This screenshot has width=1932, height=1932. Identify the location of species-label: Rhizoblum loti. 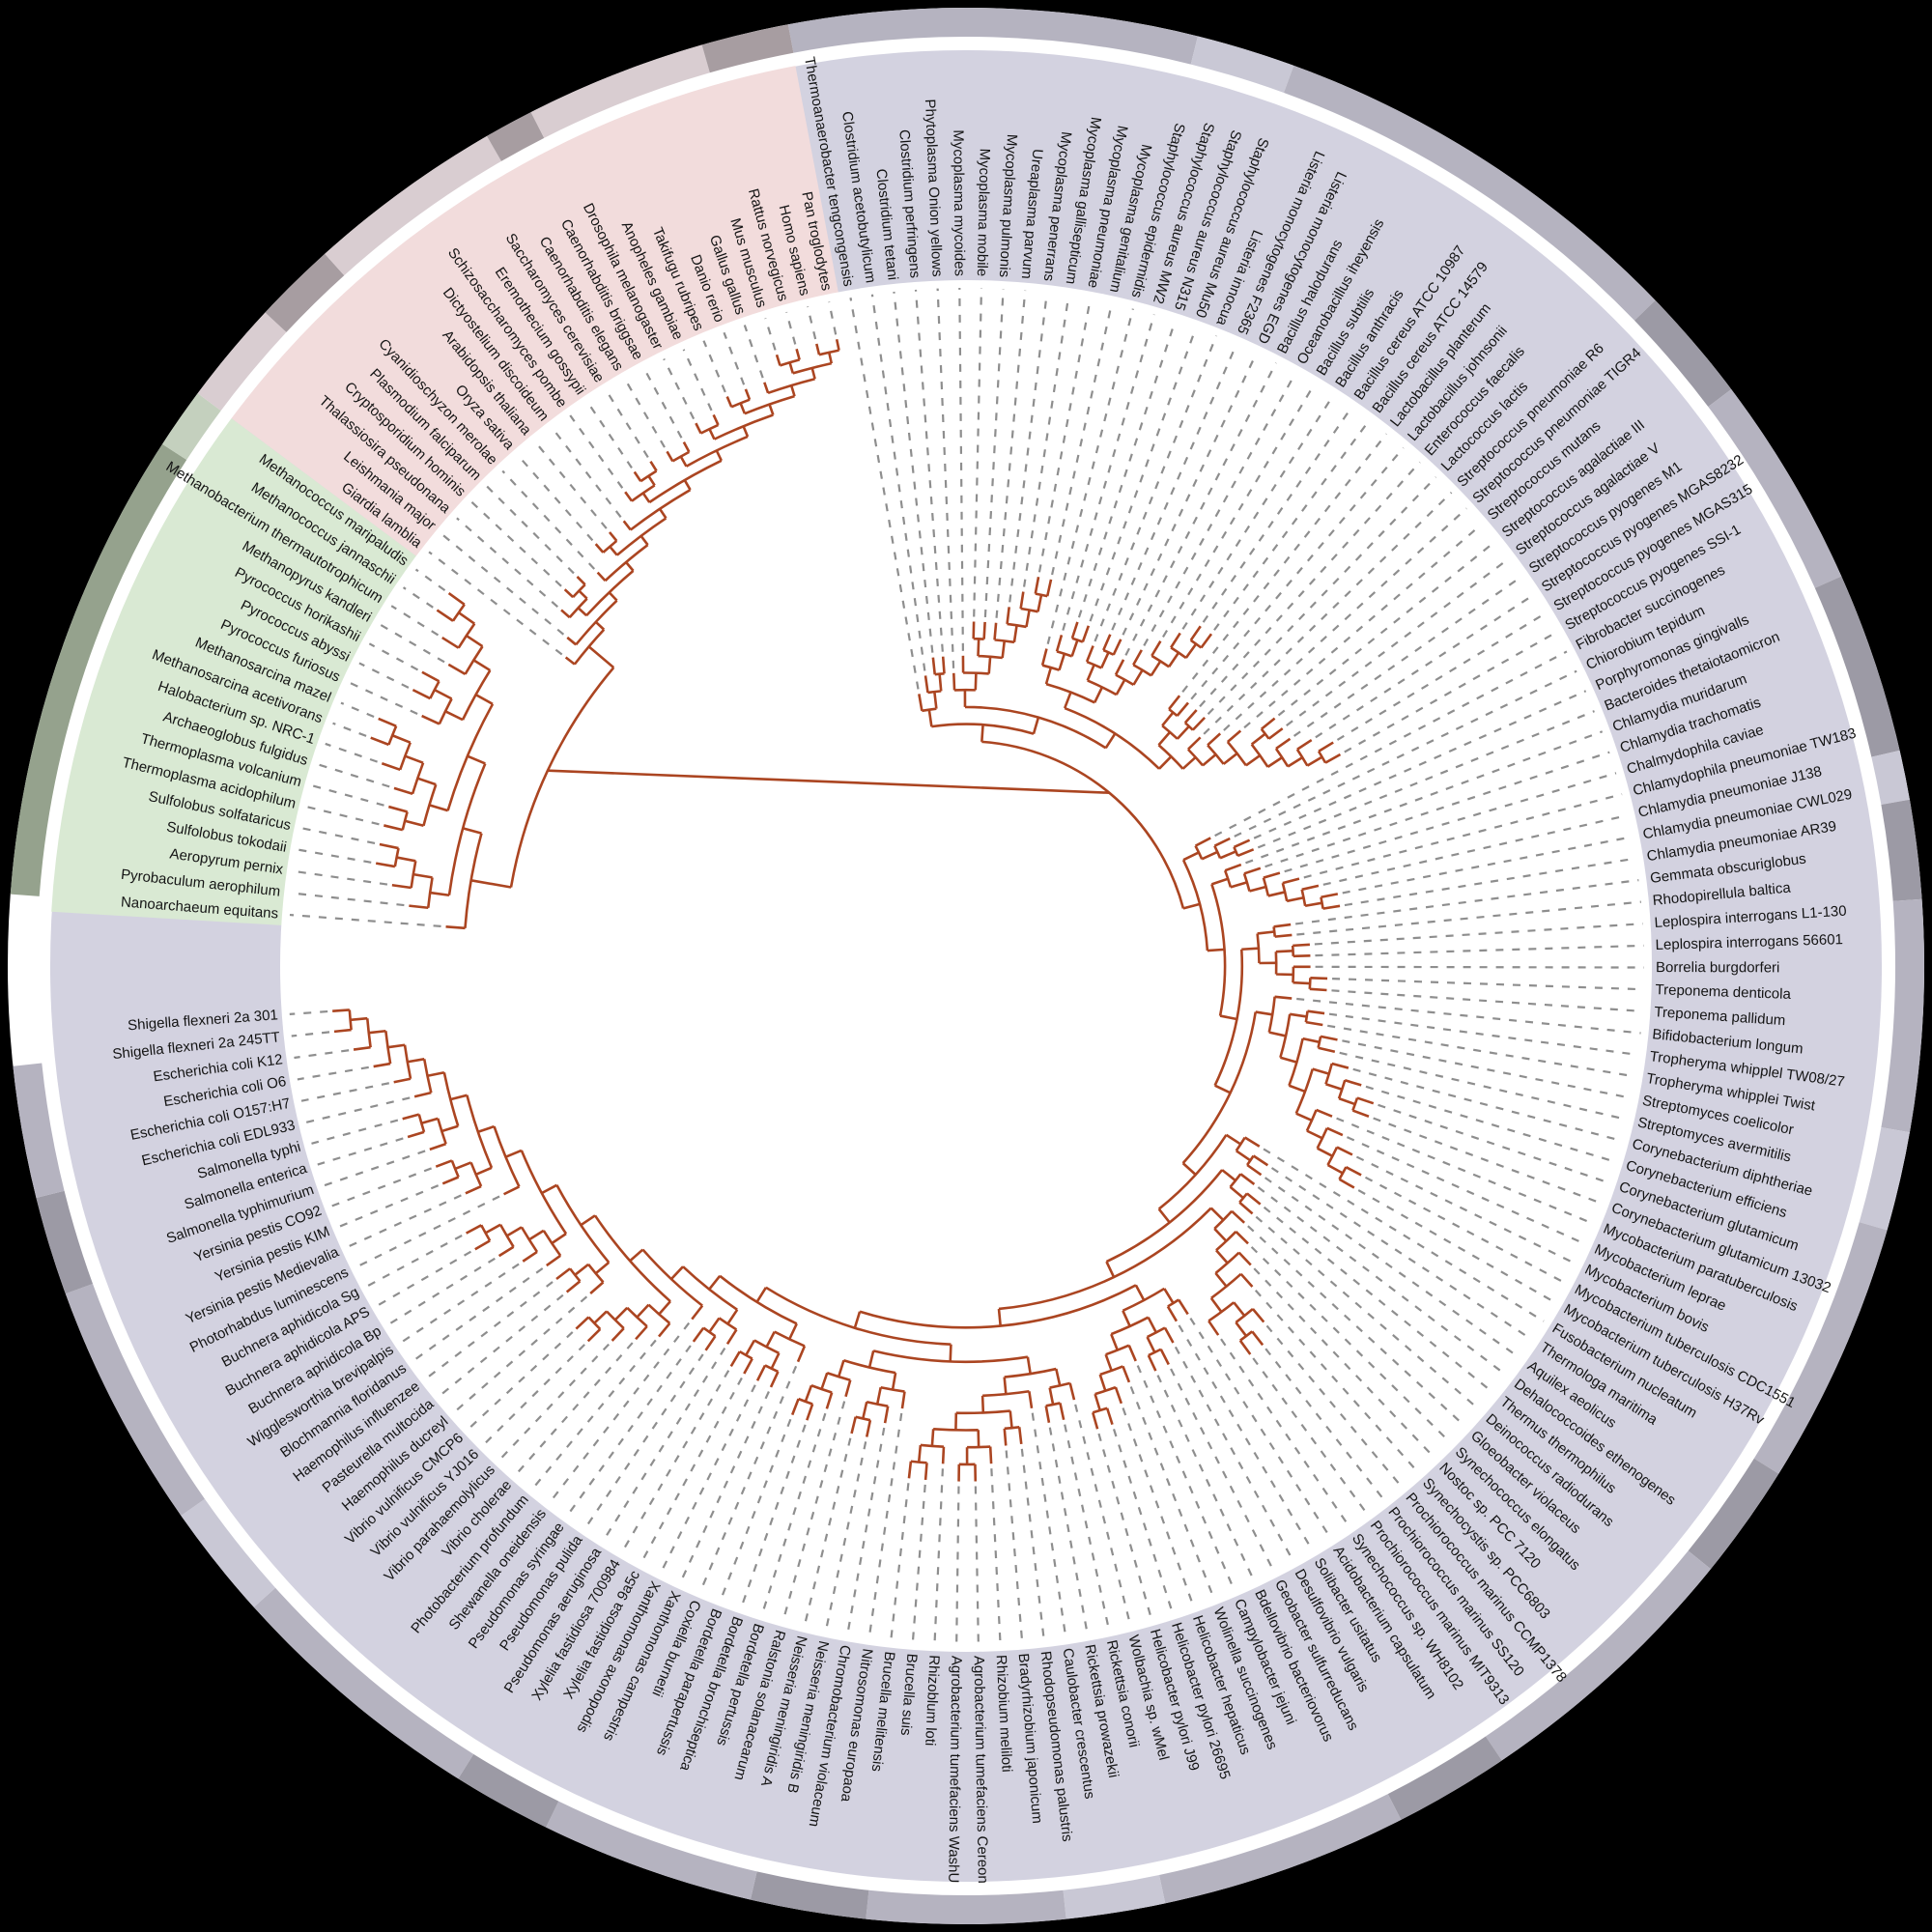
(932, 1701).